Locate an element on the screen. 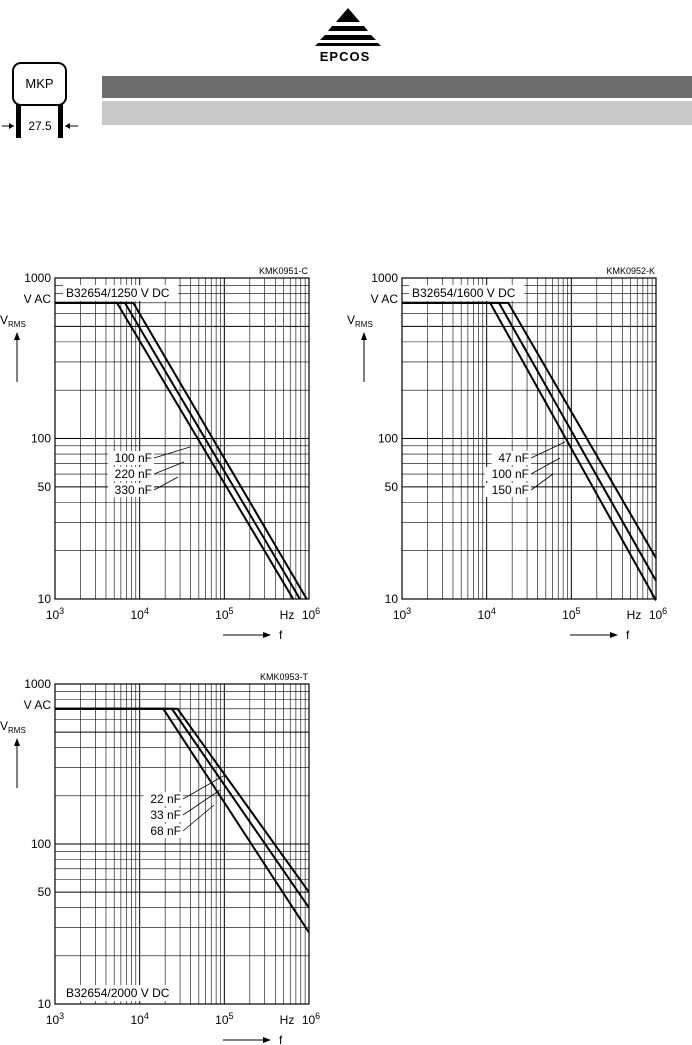  brand-name: EPCOS is located at coordinates (345, 56).